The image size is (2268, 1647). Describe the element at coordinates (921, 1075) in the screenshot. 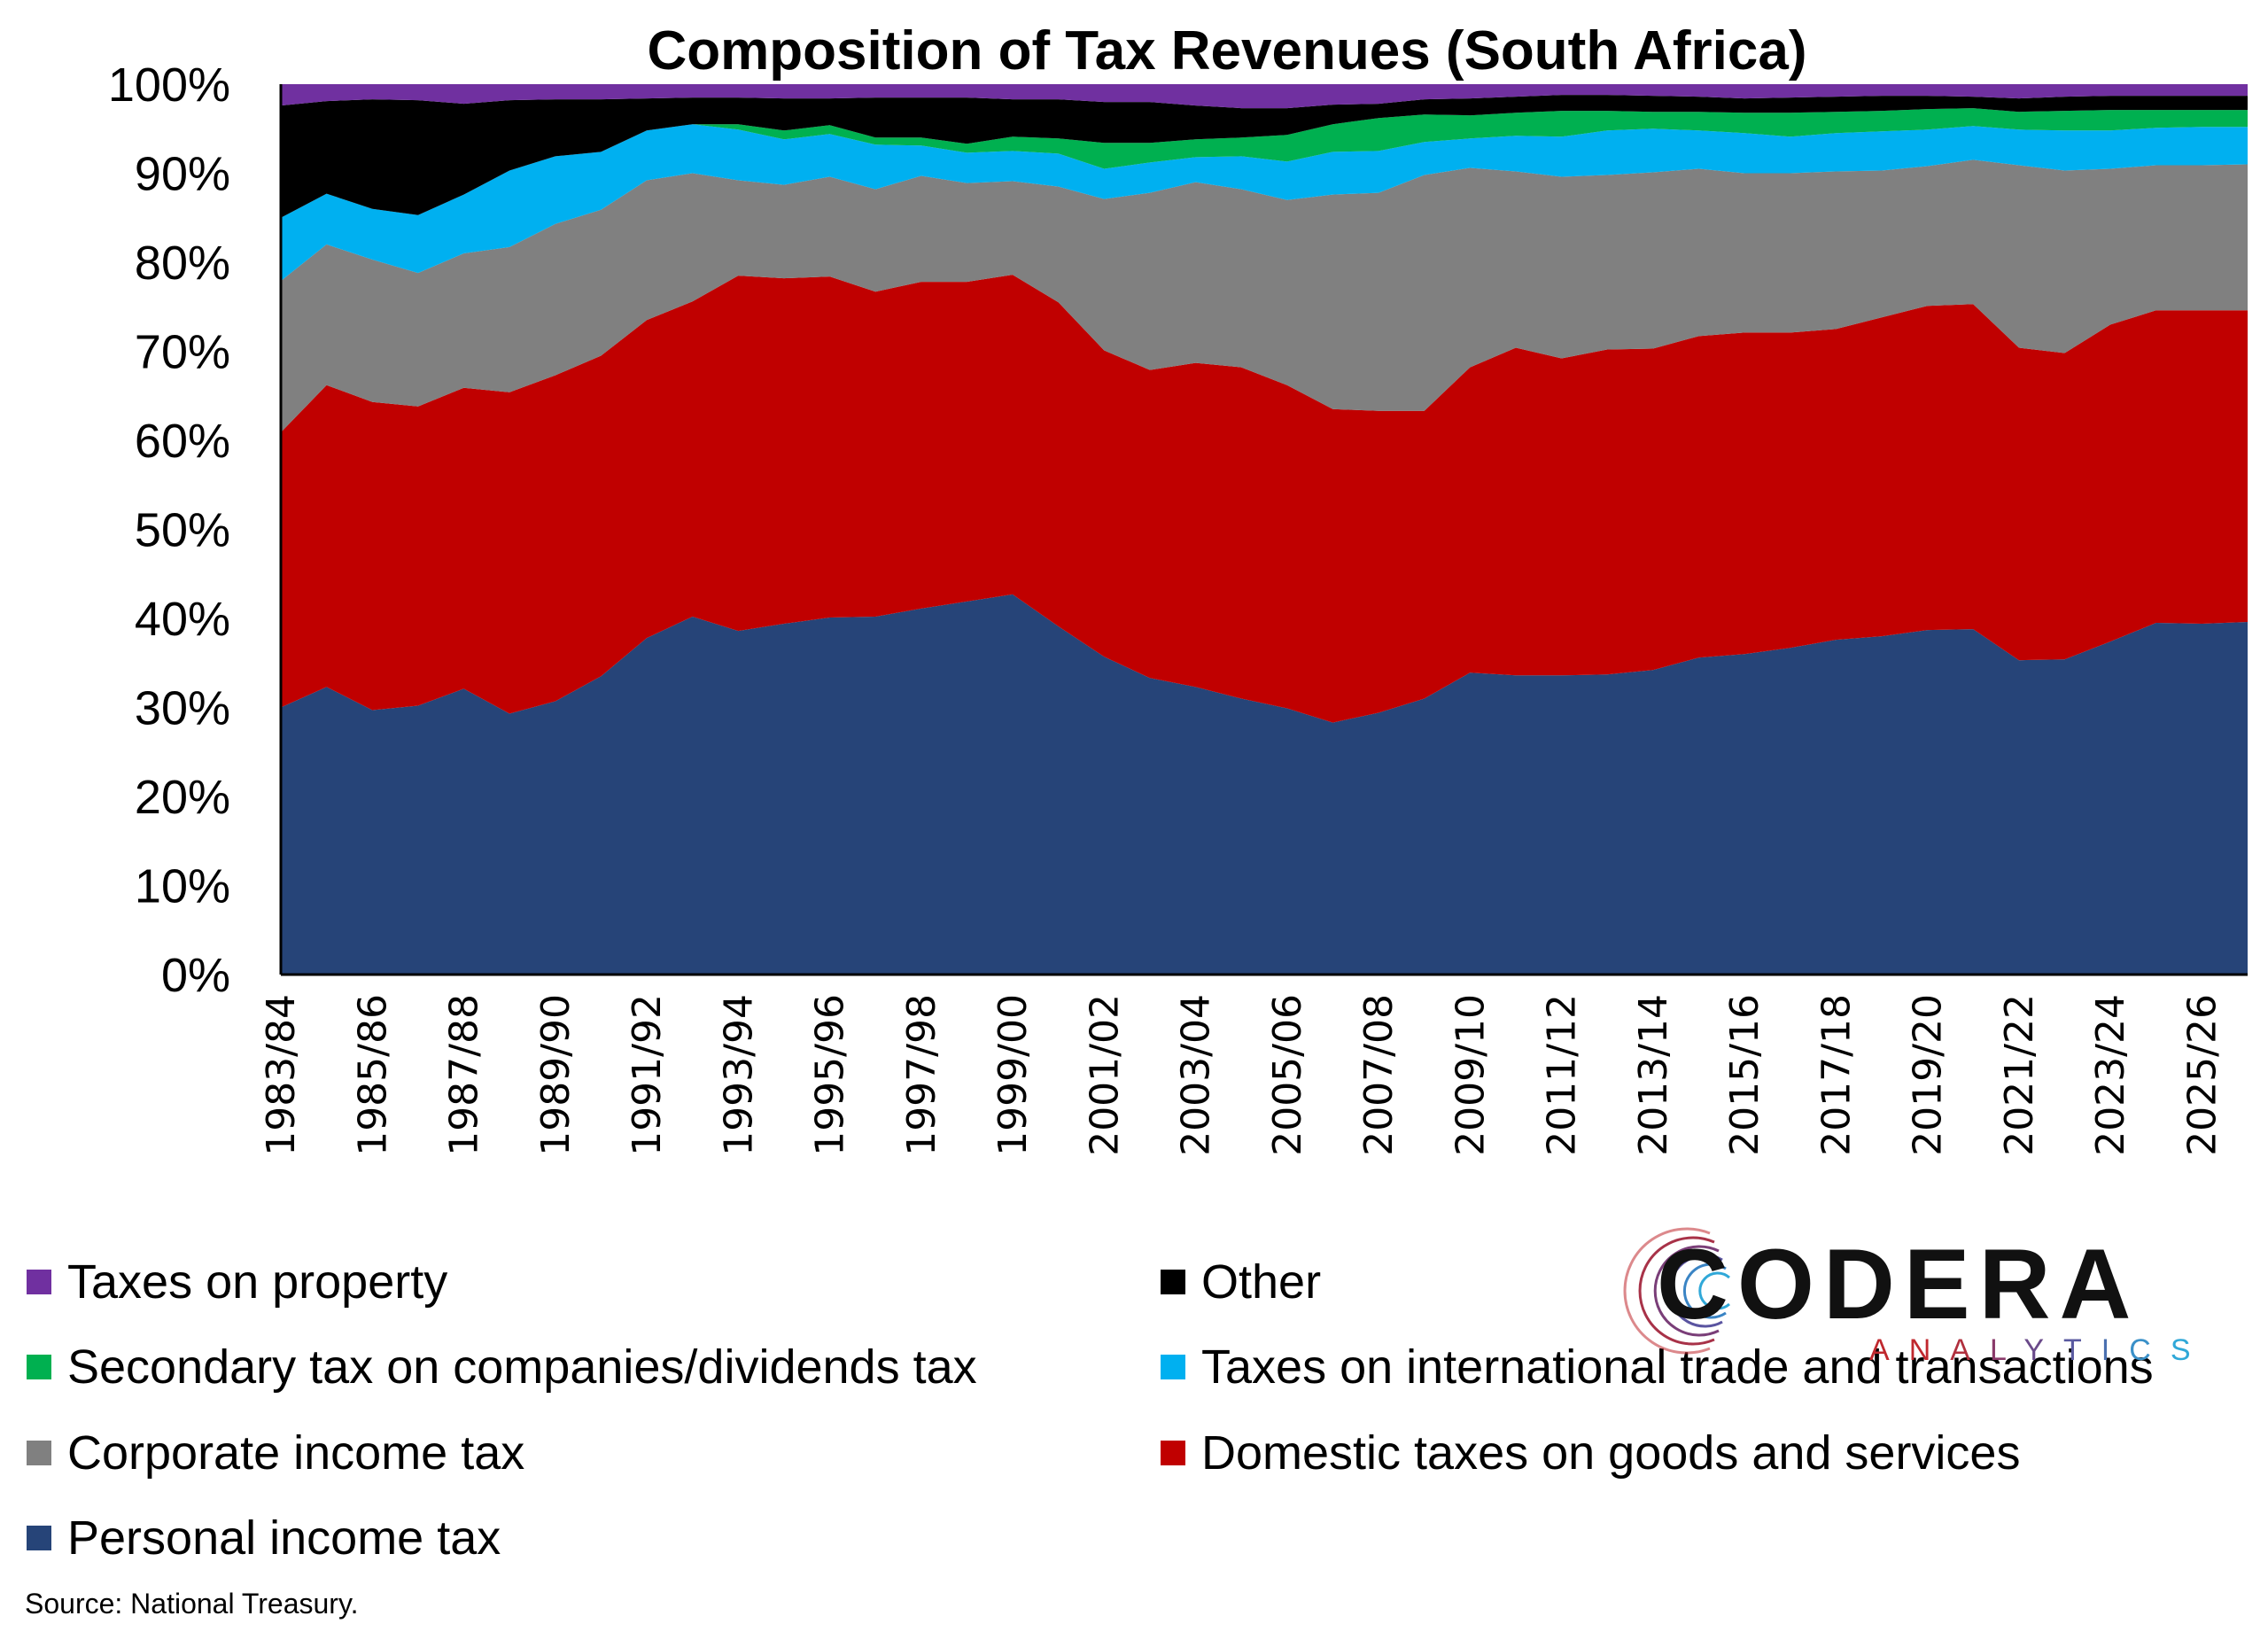

I see `x-tick-label: 1997/98` at that location.